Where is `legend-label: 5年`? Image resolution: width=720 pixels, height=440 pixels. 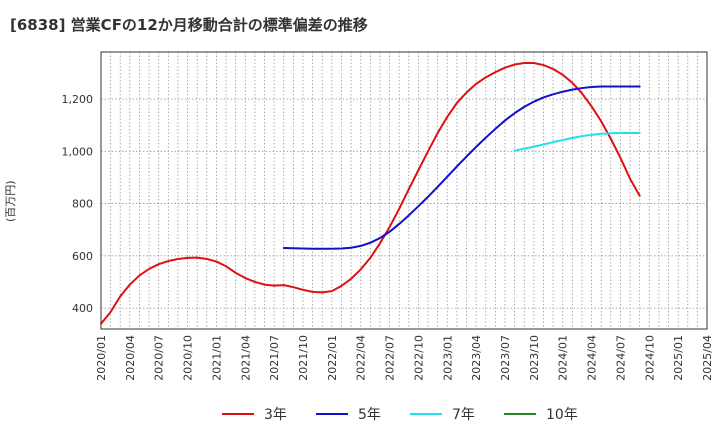 legend-label: 5年 is located at coordinates (369, 415).